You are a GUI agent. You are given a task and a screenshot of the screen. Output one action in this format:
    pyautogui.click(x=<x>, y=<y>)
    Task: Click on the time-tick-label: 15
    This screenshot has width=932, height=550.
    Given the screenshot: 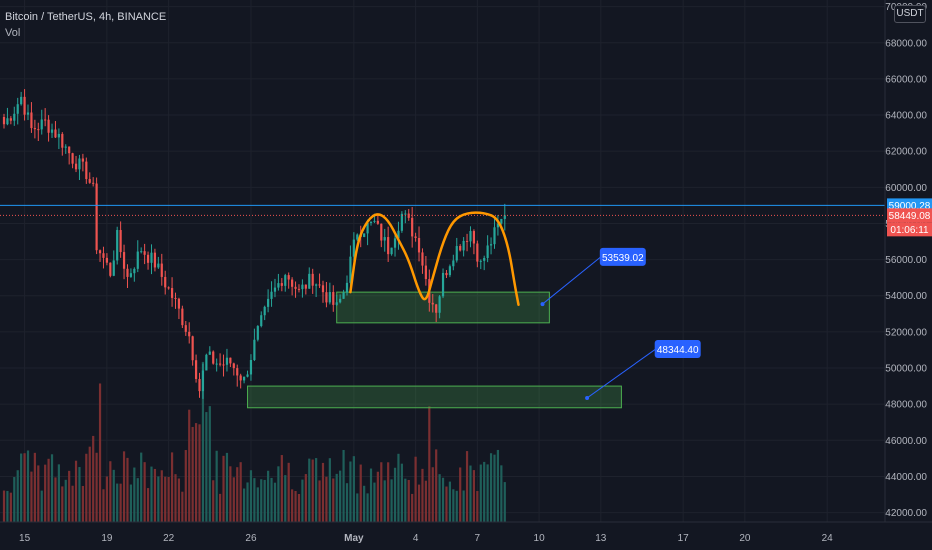 What is the action you would take?
    pyautogui.click(x=25, y=538)
    